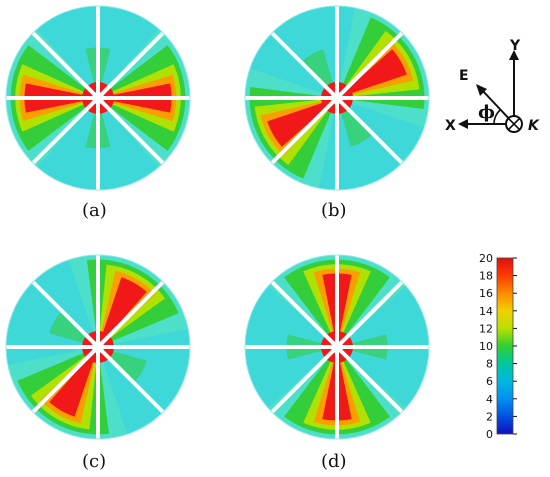 The height and width of the screenshot is (477, 550). Describe the element at coordinates (489, 364) in the screenshot. I see `colorbar-tick-label: 8` at that location.